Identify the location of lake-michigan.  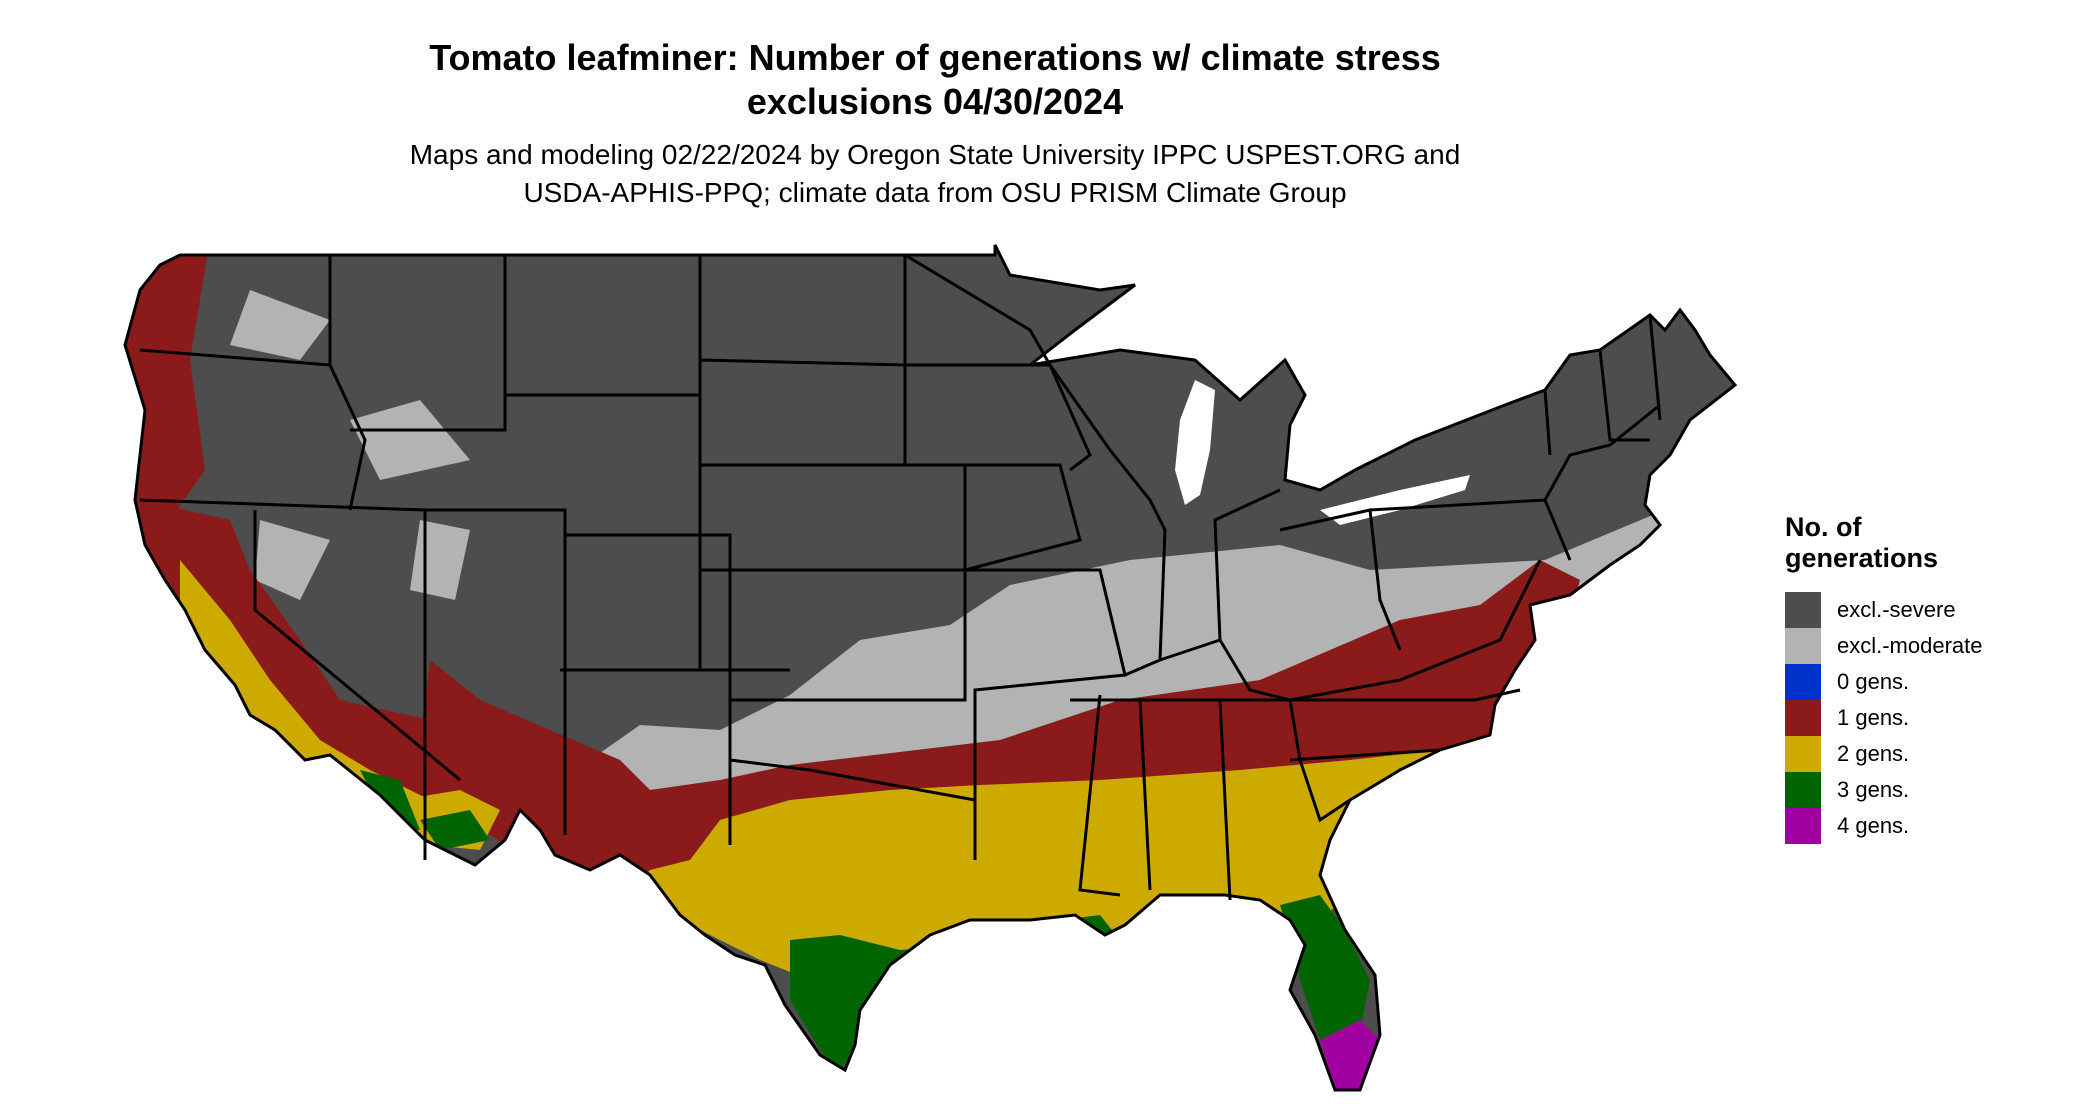
(1195, 442).